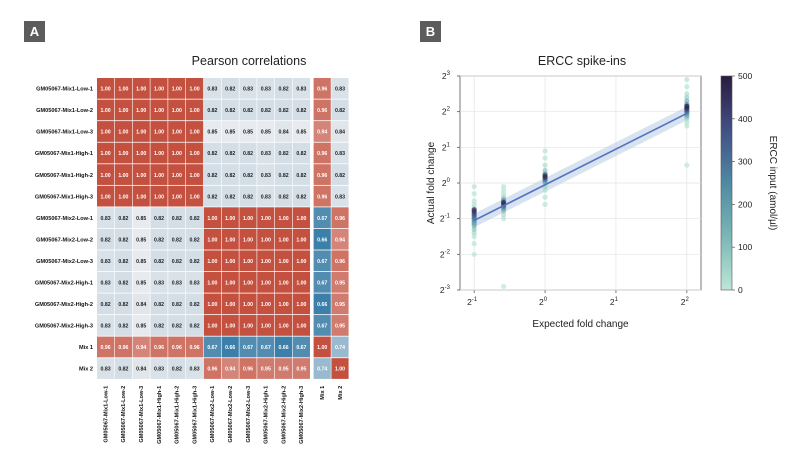 The image size is (792, 471). I want to click on heatmap-col-label: Mix 2, so click(341, 393).